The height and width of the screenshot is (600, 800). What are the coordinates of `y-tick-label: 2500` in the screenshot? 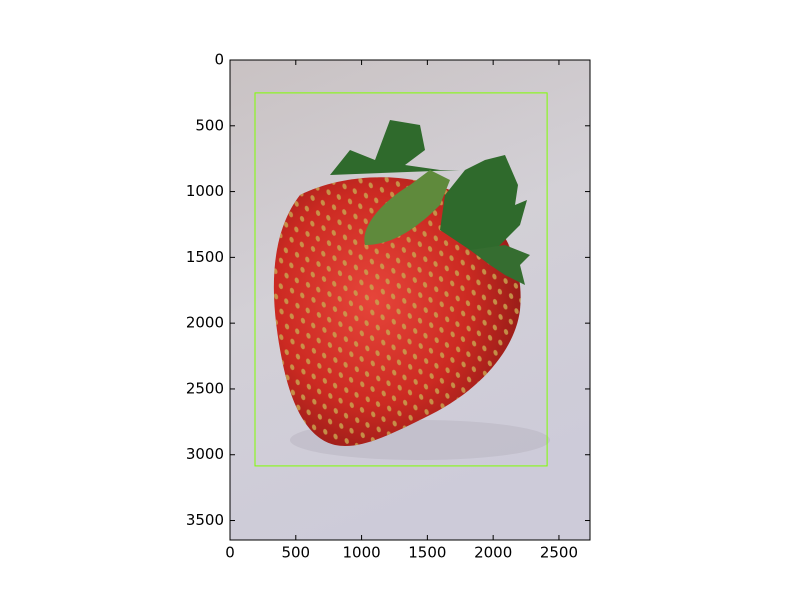 It's located at (205, 388).